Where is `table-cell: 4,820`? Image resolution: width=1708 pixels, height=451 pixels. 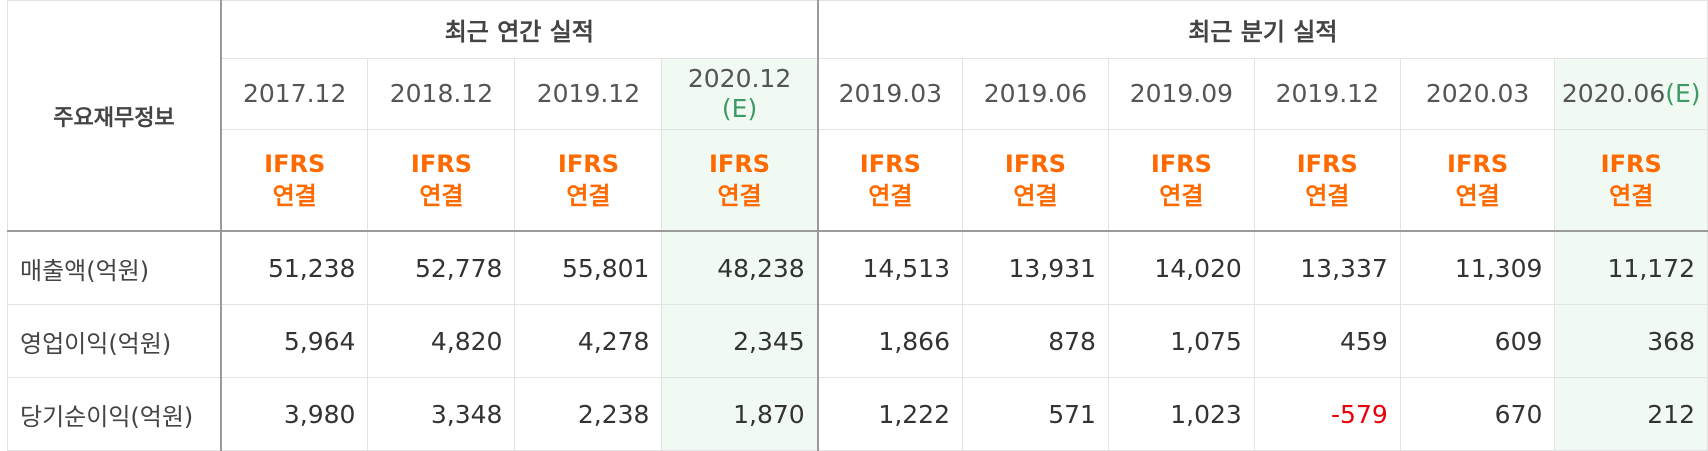
table-cell: 4,820 is located at coordinates (441, 341).